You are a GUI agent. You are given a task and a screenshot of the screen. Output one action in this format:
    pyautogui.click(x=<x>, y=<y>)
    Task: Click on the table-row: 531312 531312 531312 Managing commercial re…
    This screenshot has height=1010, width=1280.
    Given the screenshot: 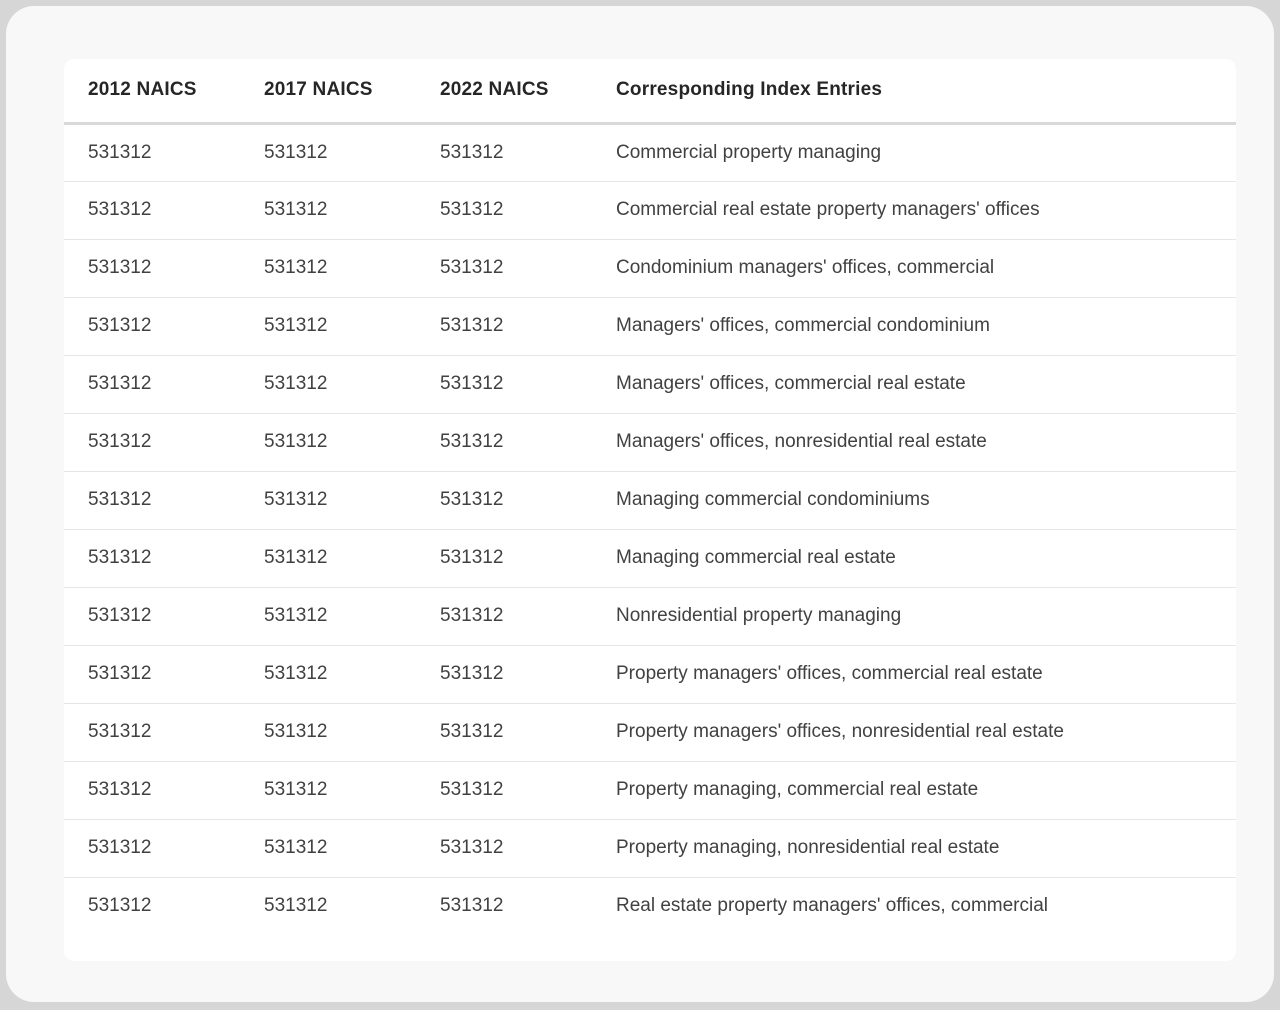 What is the action you would take?
    pyautogui.click(x=650, y=558)
    